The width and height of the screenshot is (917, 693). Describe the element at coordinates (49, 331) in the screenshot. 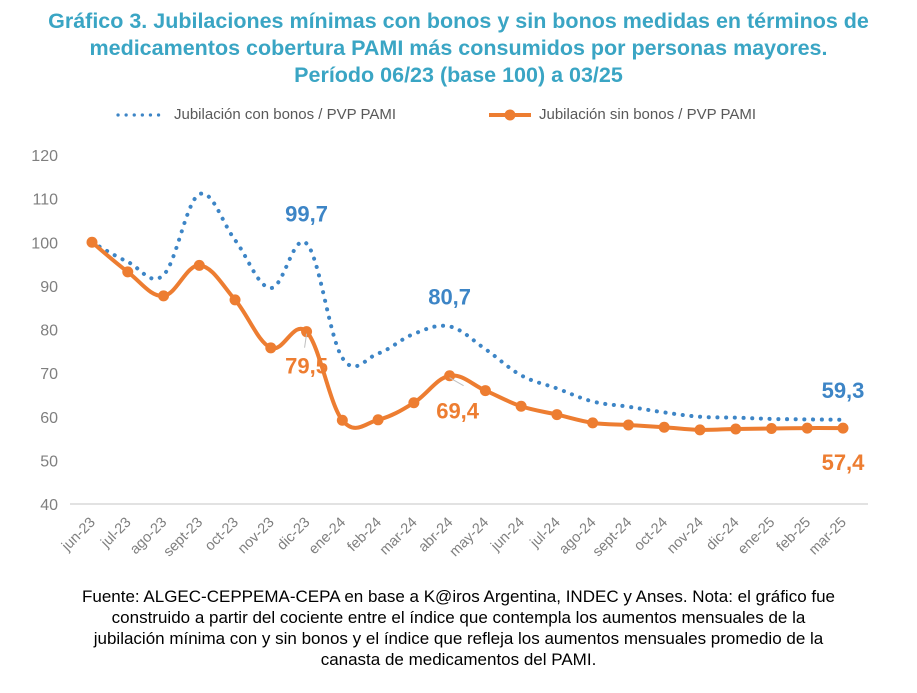

I see `y-tick-label: 80` at that location.